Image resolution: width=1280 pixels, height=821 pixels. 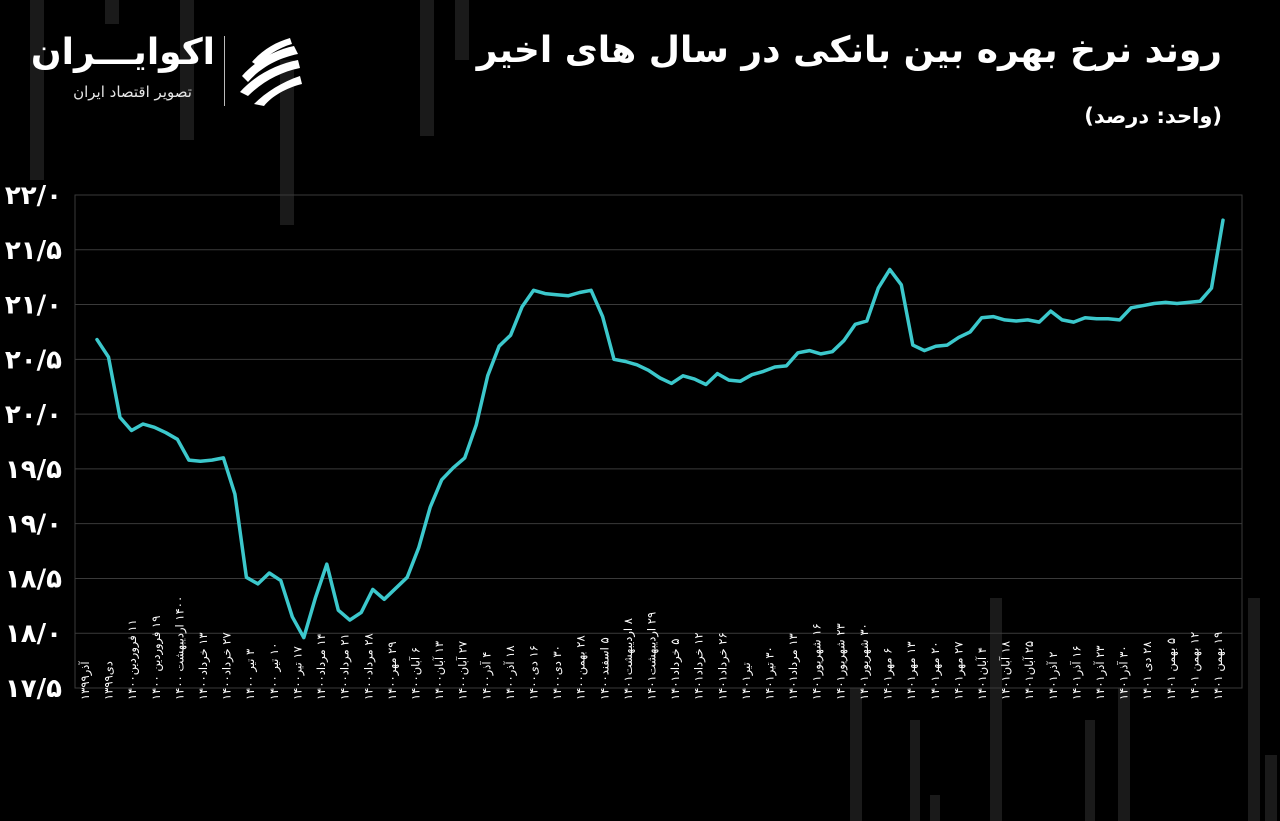 I want to click on y-tick-label: ۲۱/۵, so click(x=33, y=251).